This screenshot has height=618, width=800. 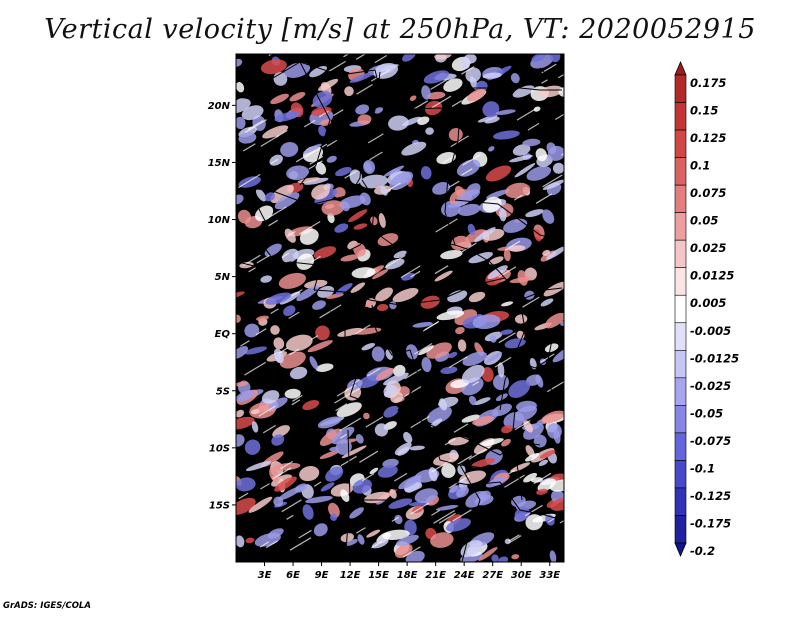 What do you see at coordinates (680, 68) in the screenshot?
I see `colorbar-top-arrow` at bounding box center [680, 68].